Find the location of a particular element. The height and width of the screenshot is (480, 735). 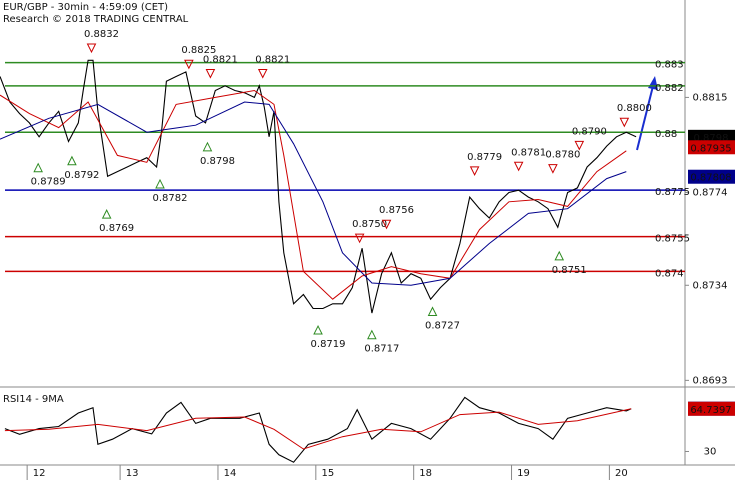

high-label: 0.8825 is located at coordinates (198, 50).